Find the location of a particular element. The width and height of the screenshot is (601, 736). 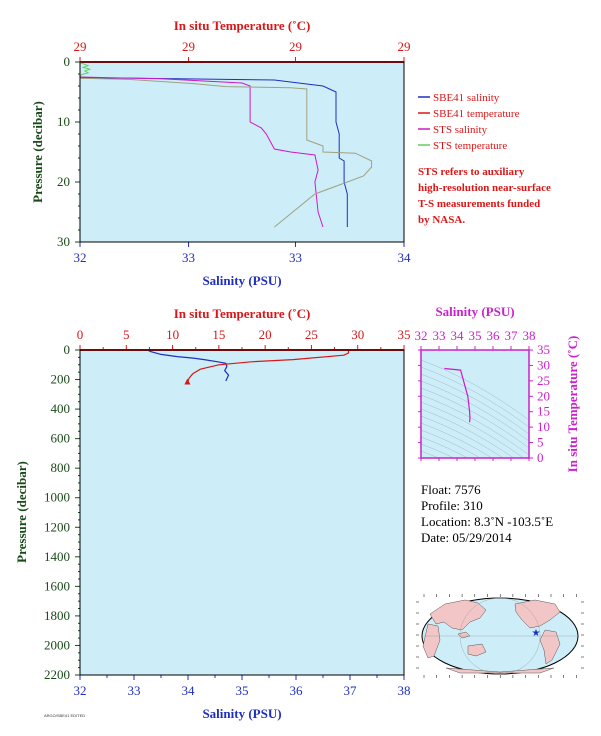

legend-label: STS temperature is located at coordinates (470, 146).